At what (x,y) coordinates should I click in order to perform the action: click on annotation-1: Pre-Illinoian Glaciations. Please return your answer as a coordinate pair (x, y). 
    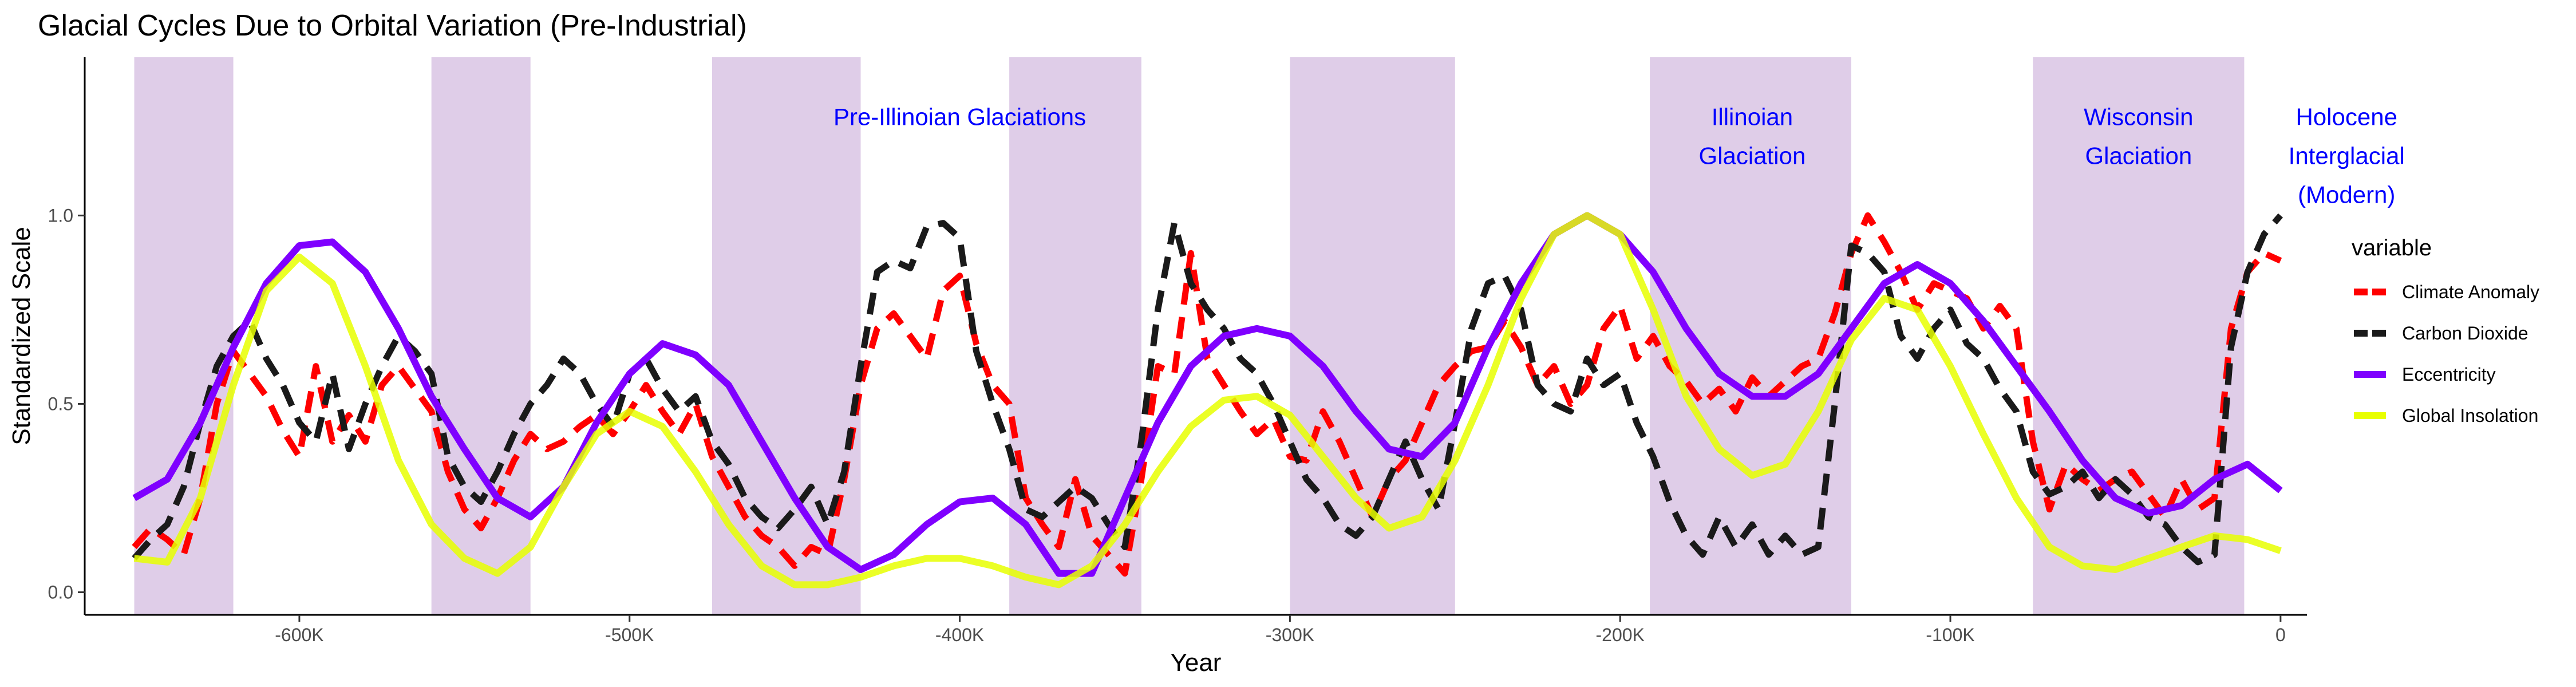
    Looking at the image, I should click on (959, 116).